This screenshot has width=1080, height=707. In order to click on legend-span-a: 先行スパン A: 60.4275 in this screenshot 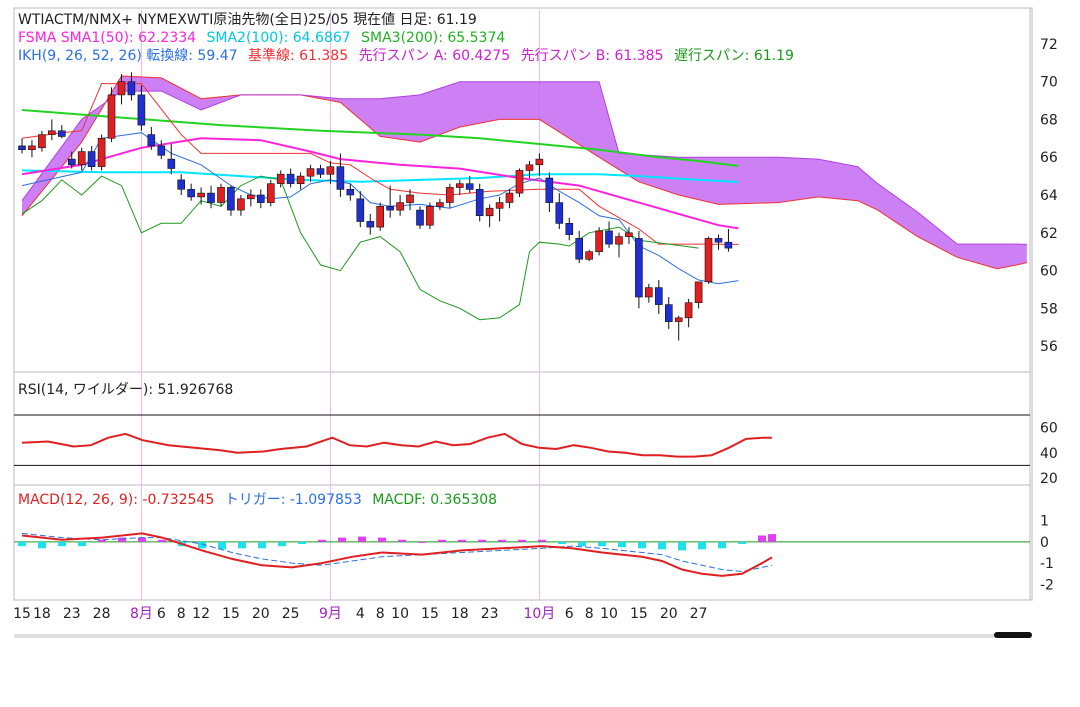, I will do `click(435, 56)`.